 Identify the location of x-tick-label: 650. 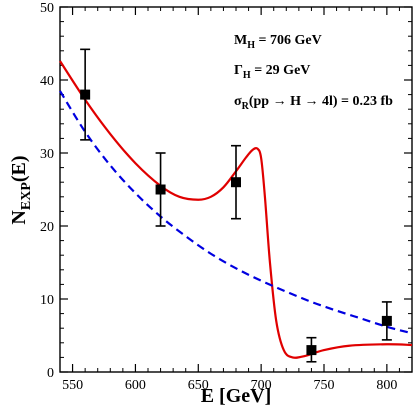
(198, 385).